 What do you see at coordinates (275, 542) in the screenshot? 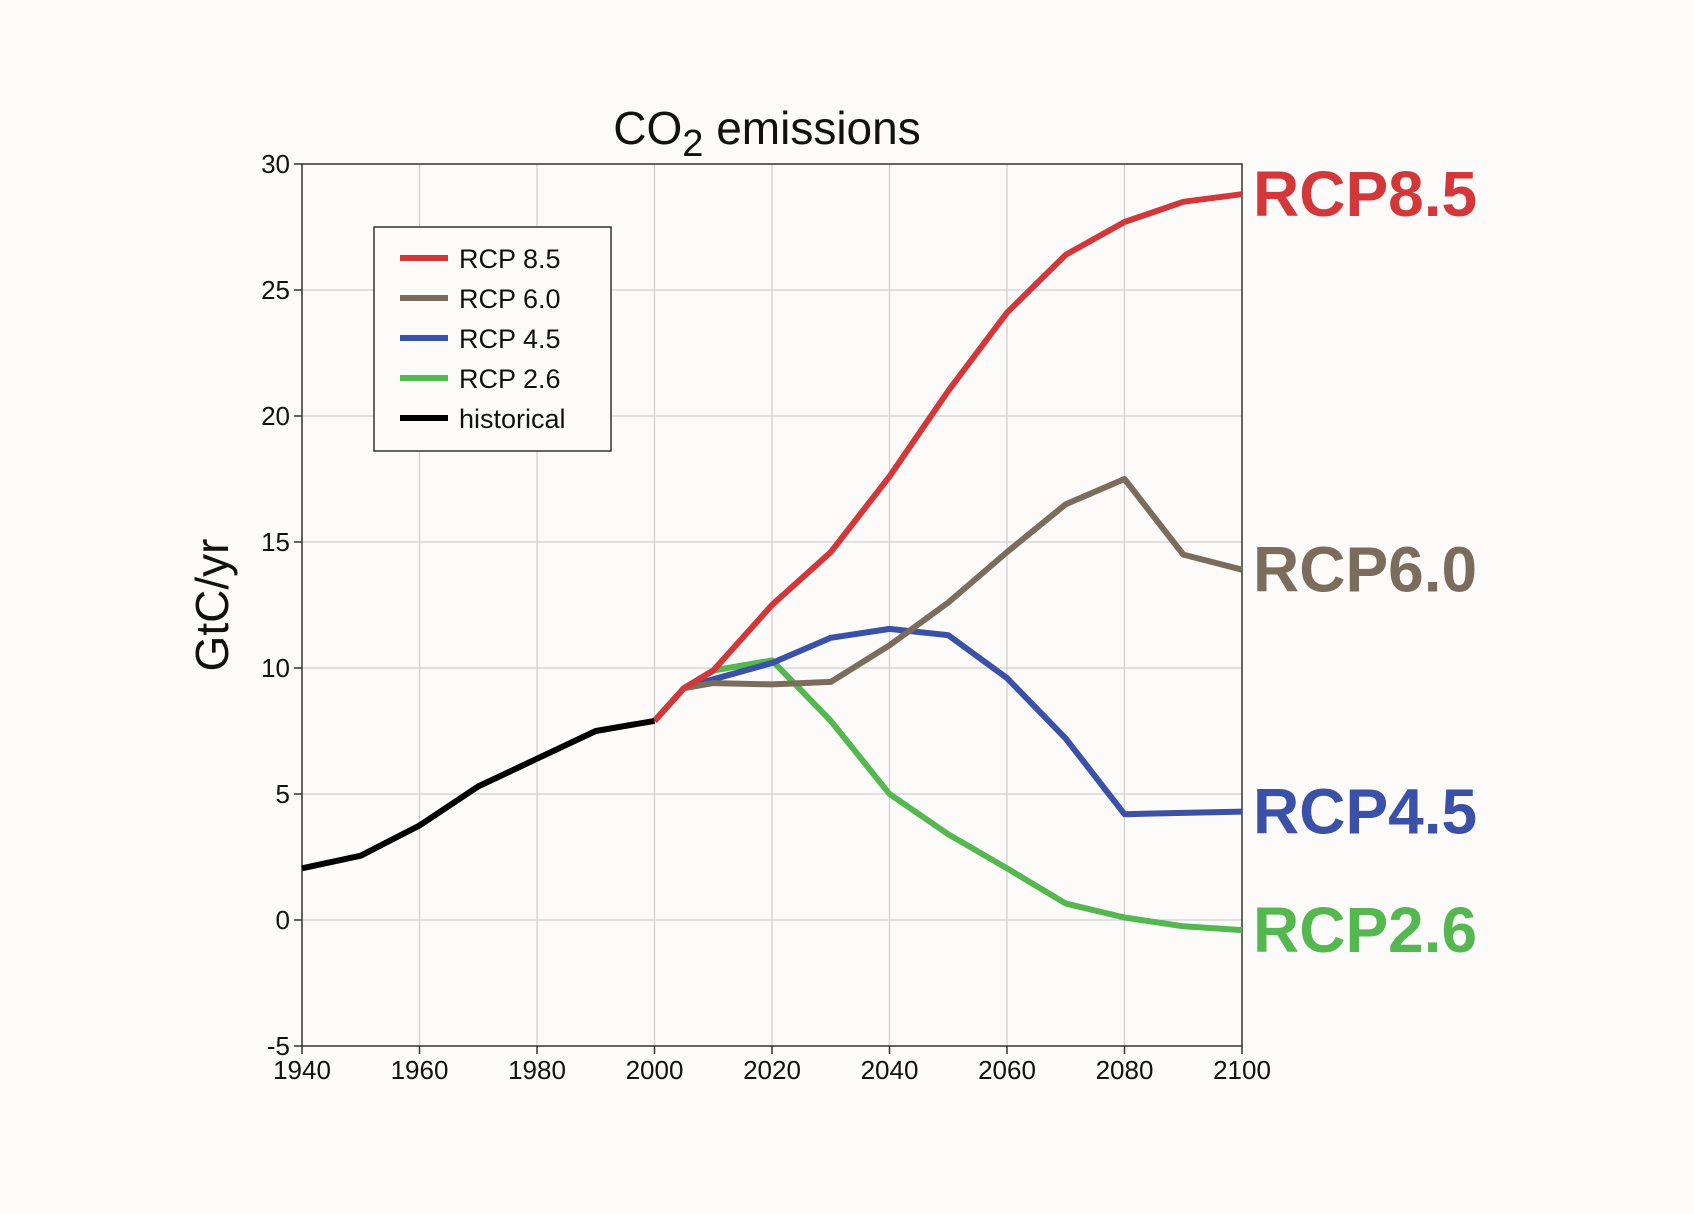
I see `y-tick-label-15: 15` at bounding box center [275, 542].